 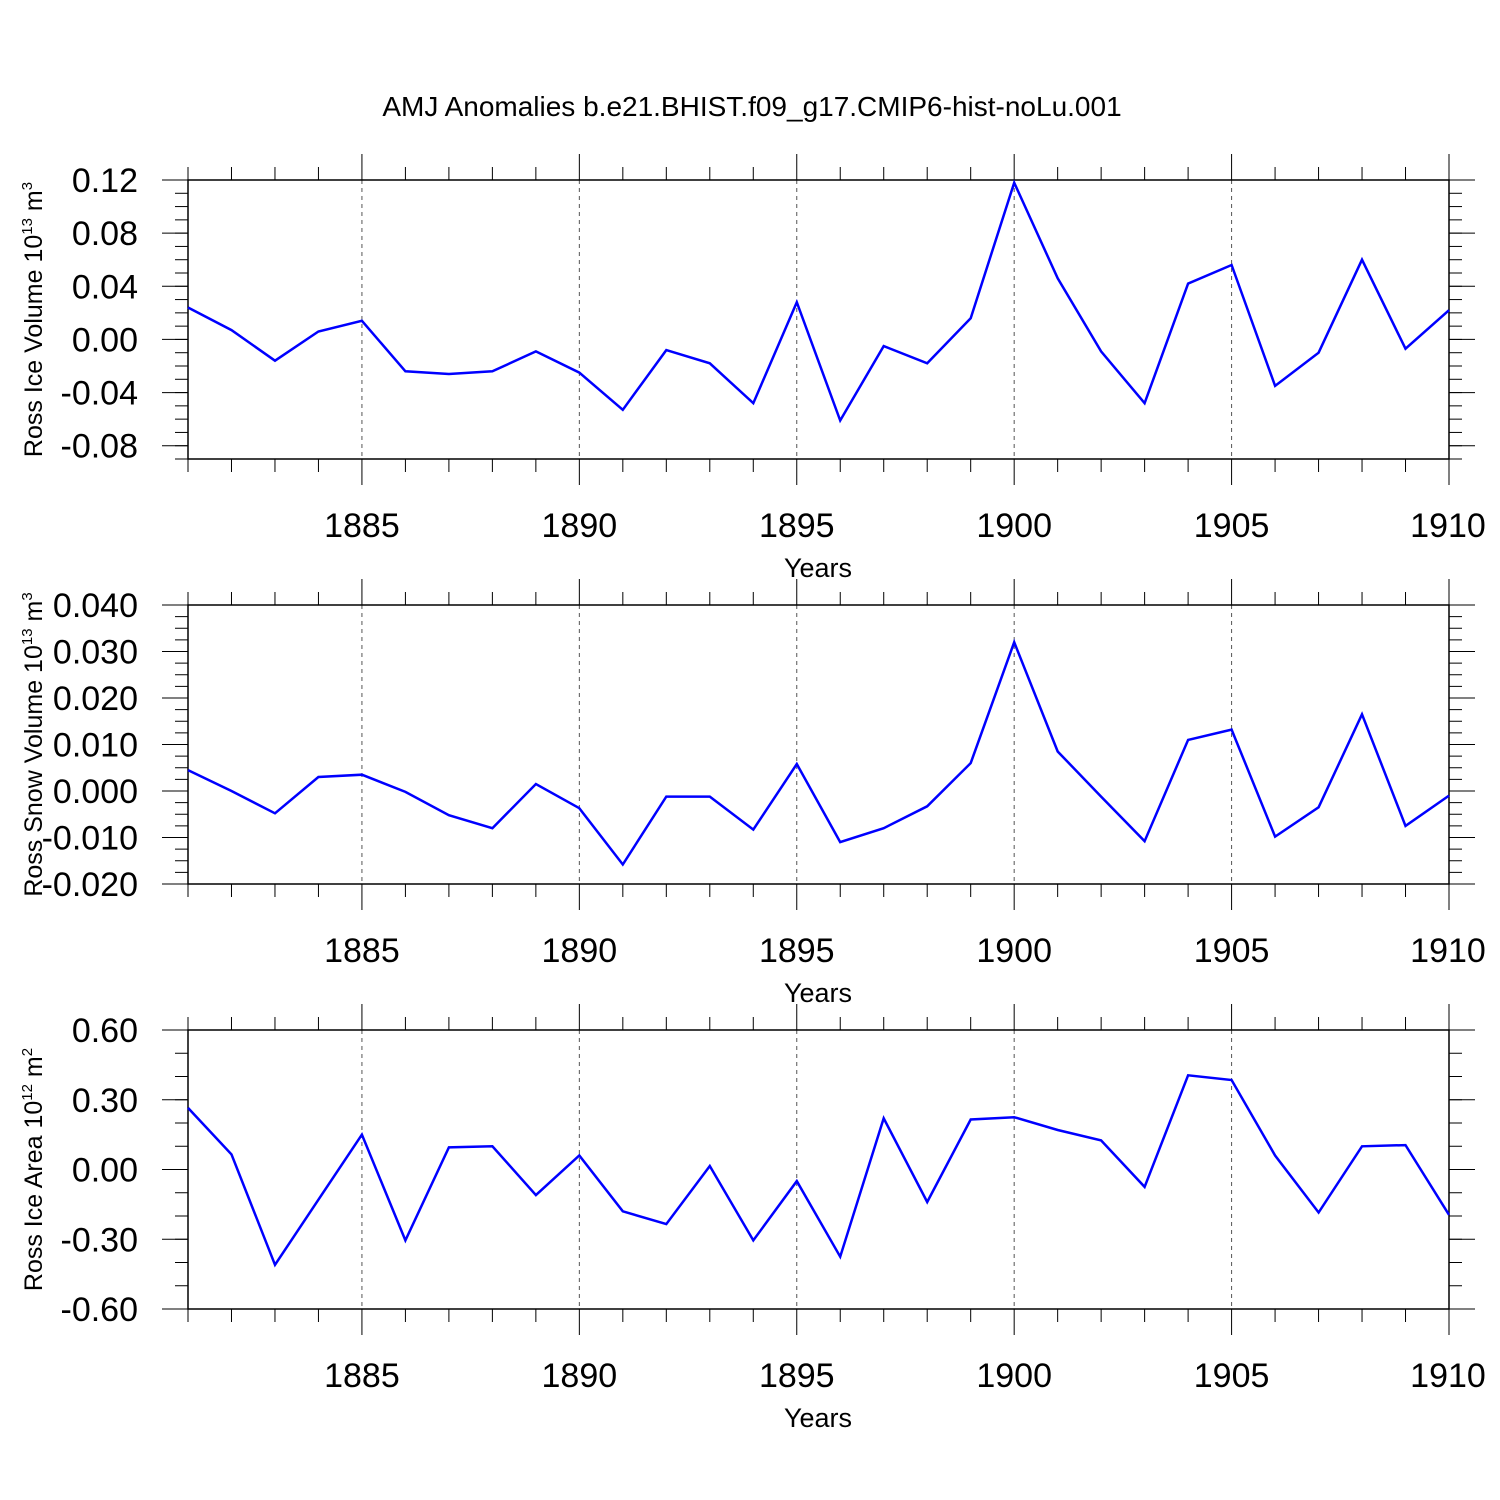 What do you see at coordinates (105, 1101) in the screenshot?
I see `y-tick-label: 0.30` at bounding box center [105, 1101].